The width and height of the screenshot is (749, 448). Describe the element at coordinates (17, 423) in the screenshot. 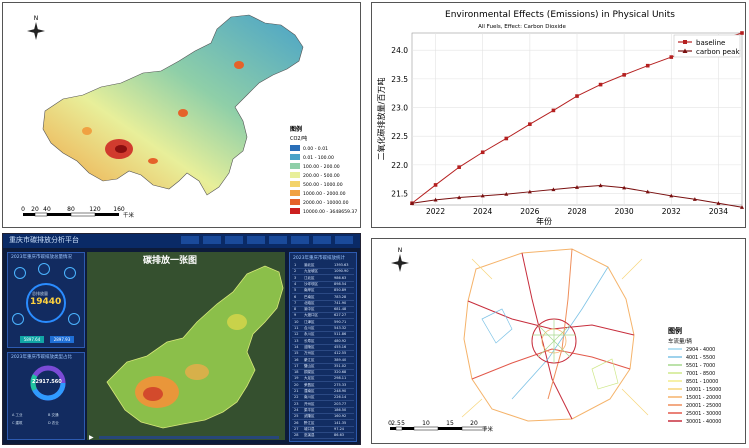

I see `donut-legend-item: C 建筑` at that location.